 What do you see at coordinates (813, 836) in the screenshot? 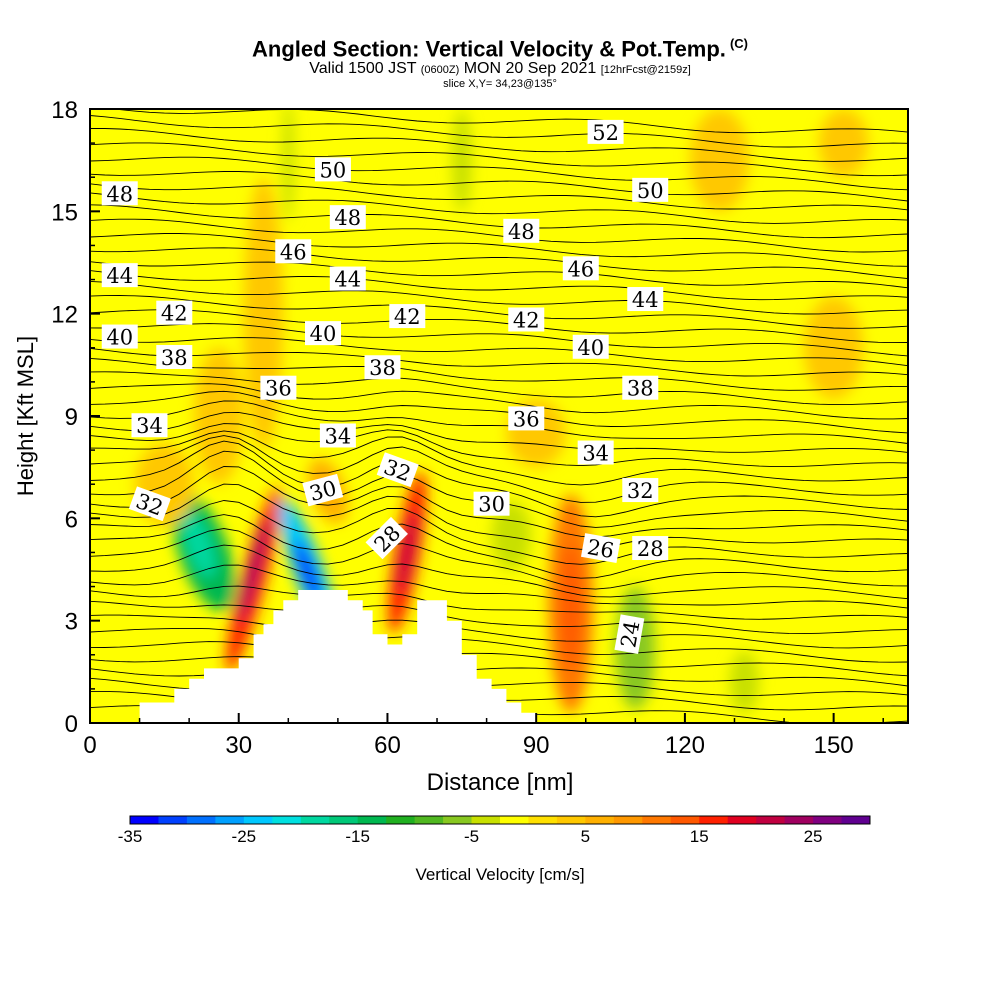
I see `colorbar-tick-label: 25` at bounding box center [813, 836].